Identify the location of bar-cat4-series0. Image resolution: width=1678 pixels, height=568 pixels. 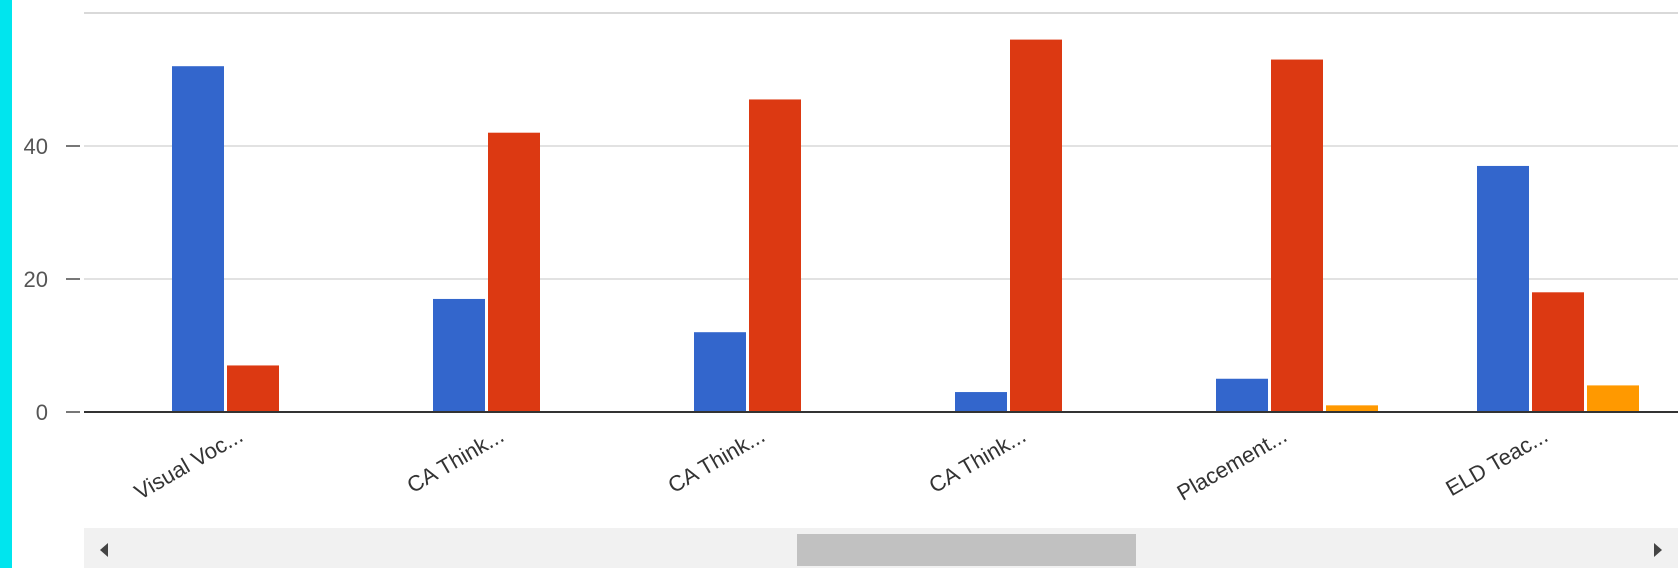
(1242, 395).